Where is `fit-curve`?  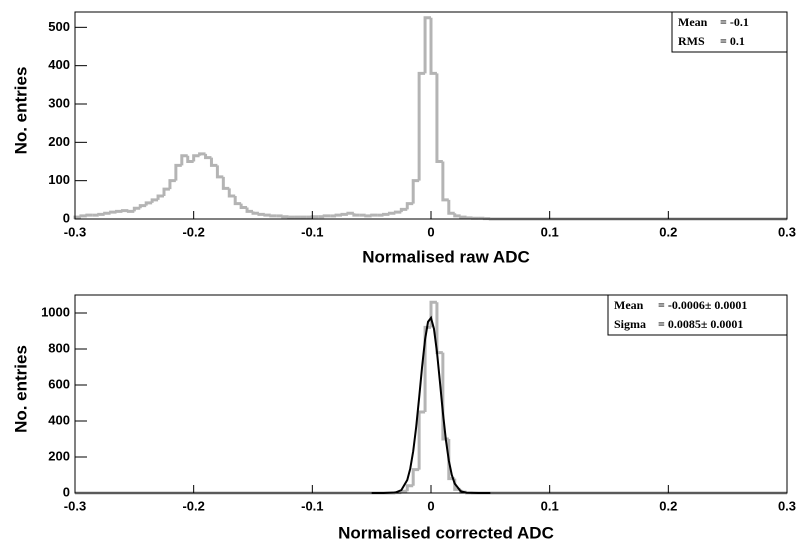
fit-curve is located at coordinates (431, 404).